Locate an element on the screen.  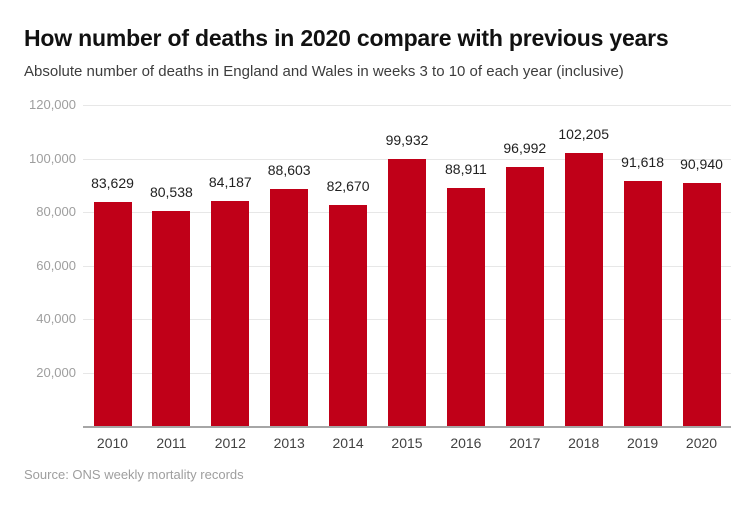
bar-value-label: 82,670 is located at coordinates (348, 186).